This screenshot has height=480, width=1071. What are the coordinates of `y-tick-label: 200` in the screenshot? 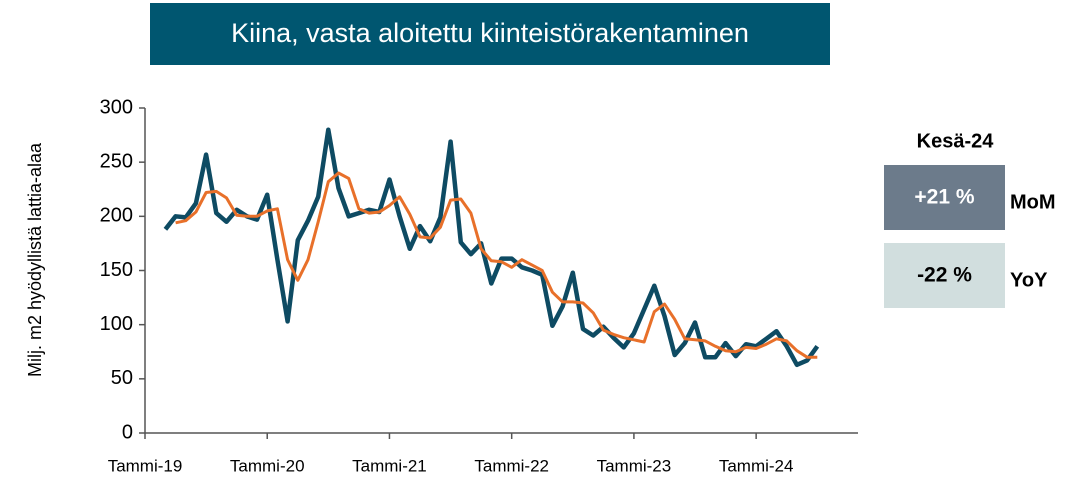 It's located at (116, 216).